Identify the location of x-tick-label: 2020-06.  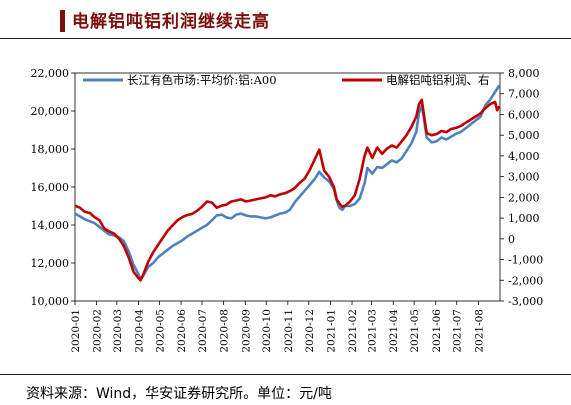
(182, 331).